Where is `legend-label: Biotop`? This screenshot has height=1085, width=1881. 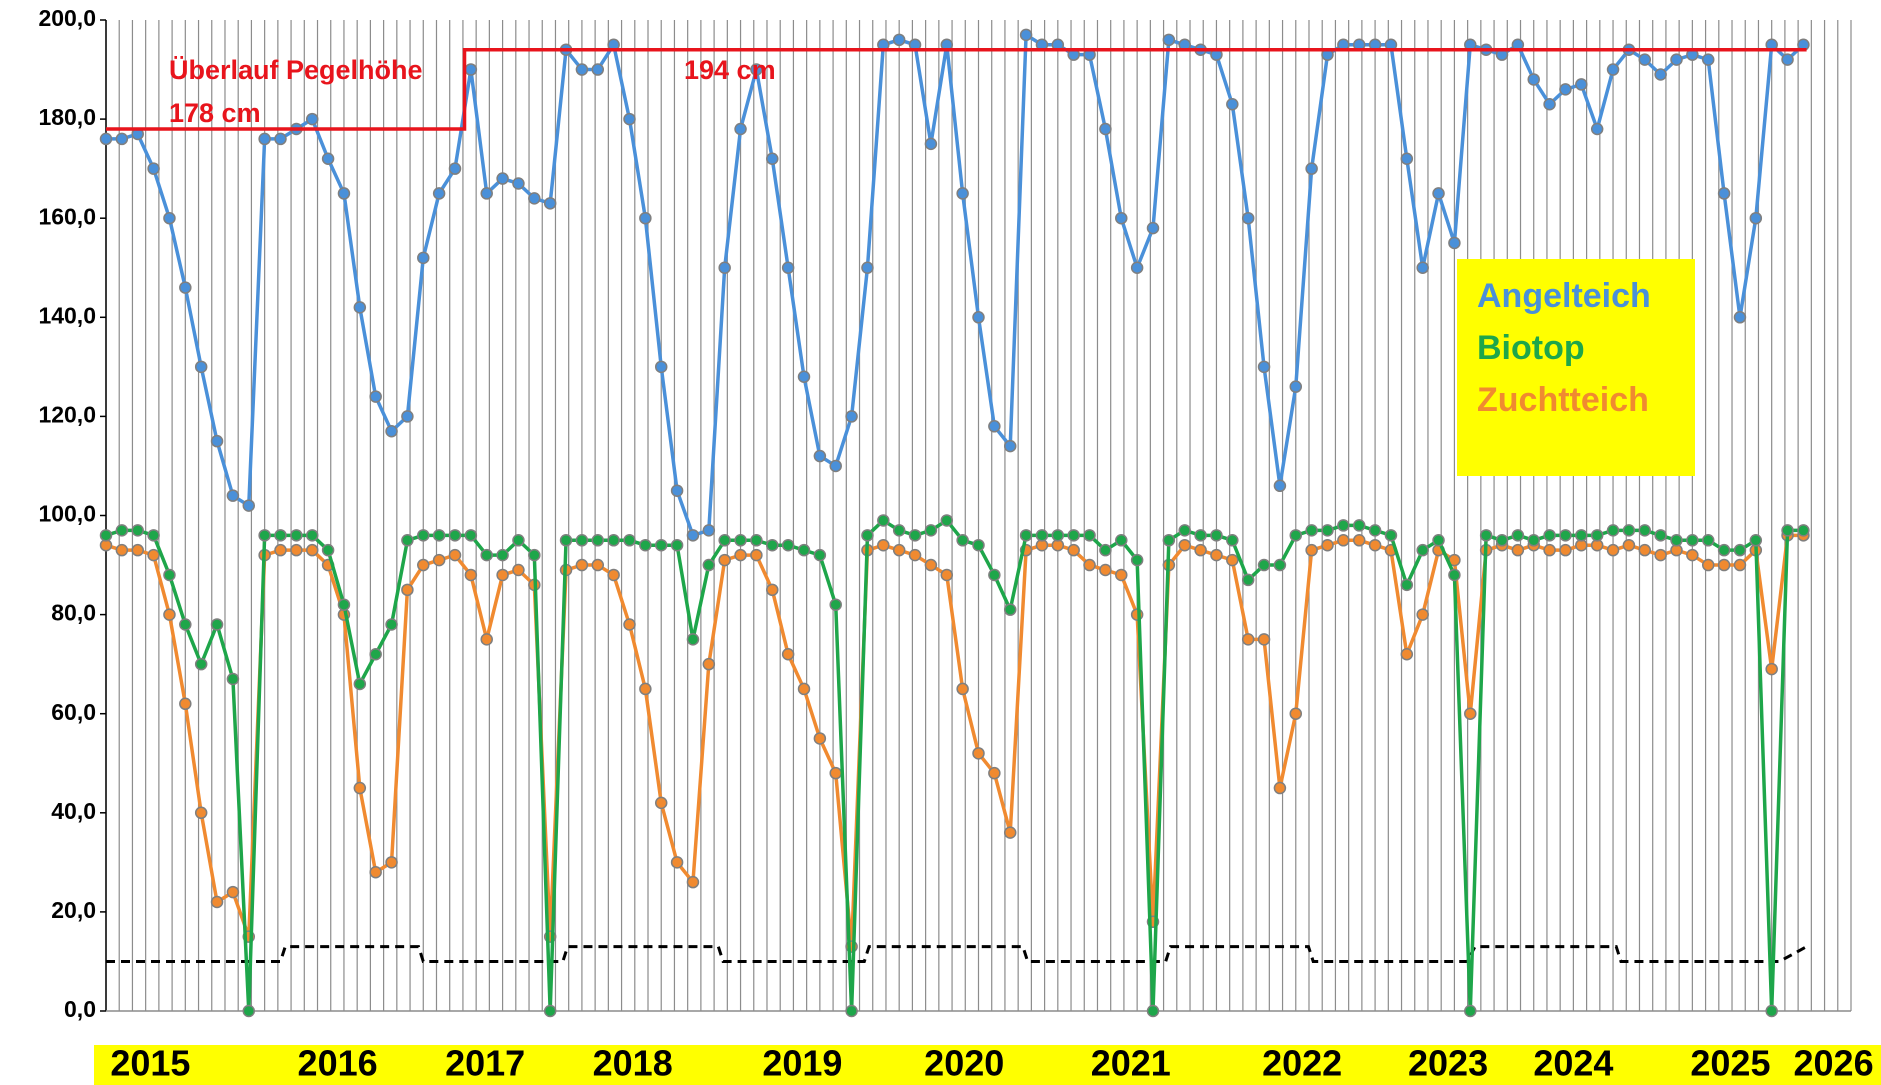 legend-label: Biotop is located at coordinates (1531, 348).